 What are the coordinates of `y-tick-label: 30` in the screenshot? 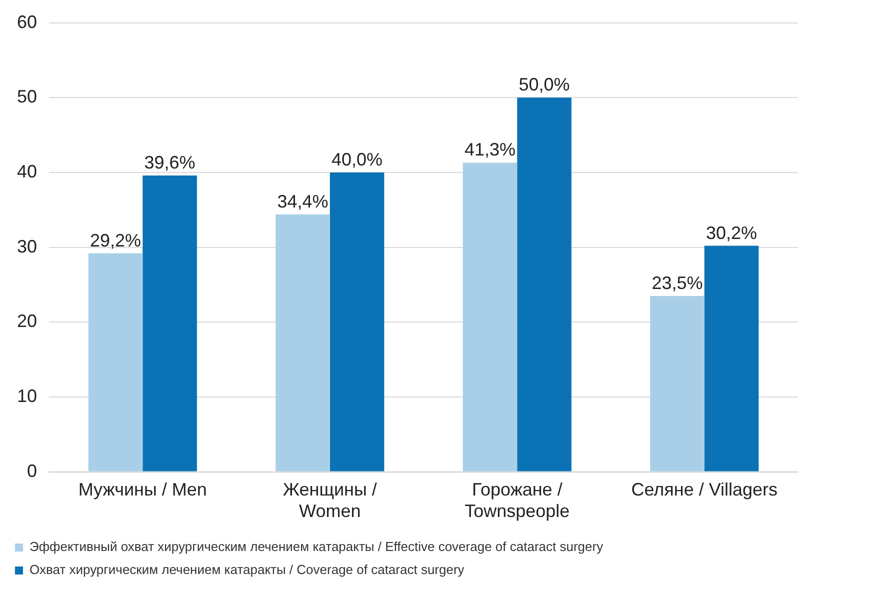 It's located at (27, 246).